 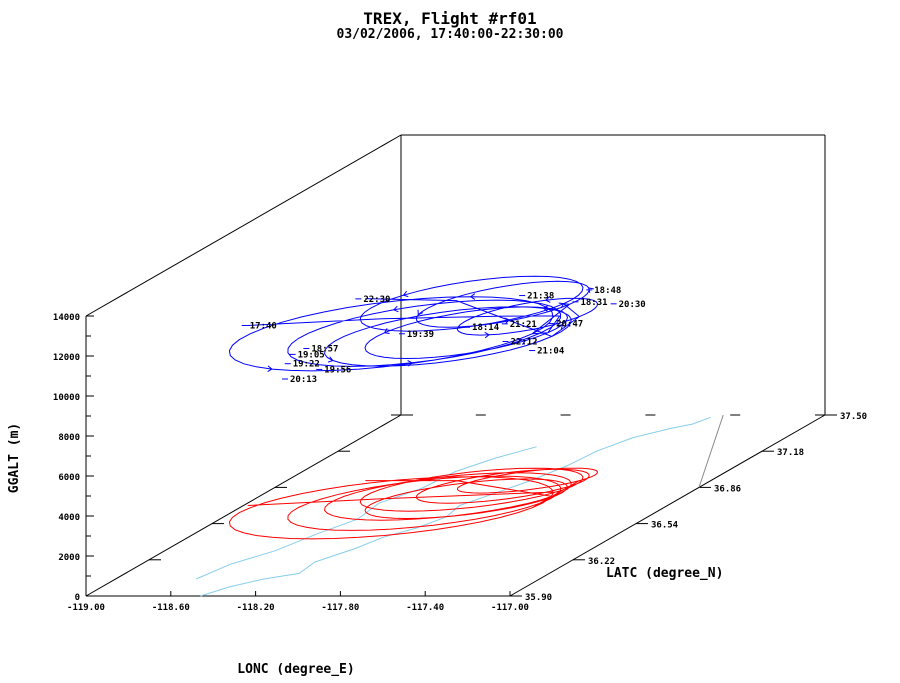 I want to click on z-tick-label: 6000, so click(x=69, y=478).